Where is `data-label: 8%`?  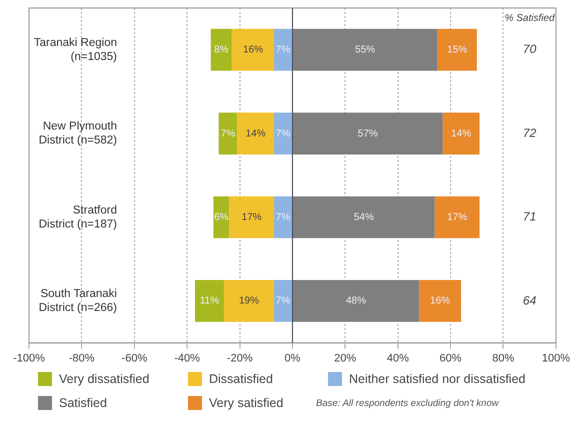
data-label: 8% is located at coordinates (221, 50).